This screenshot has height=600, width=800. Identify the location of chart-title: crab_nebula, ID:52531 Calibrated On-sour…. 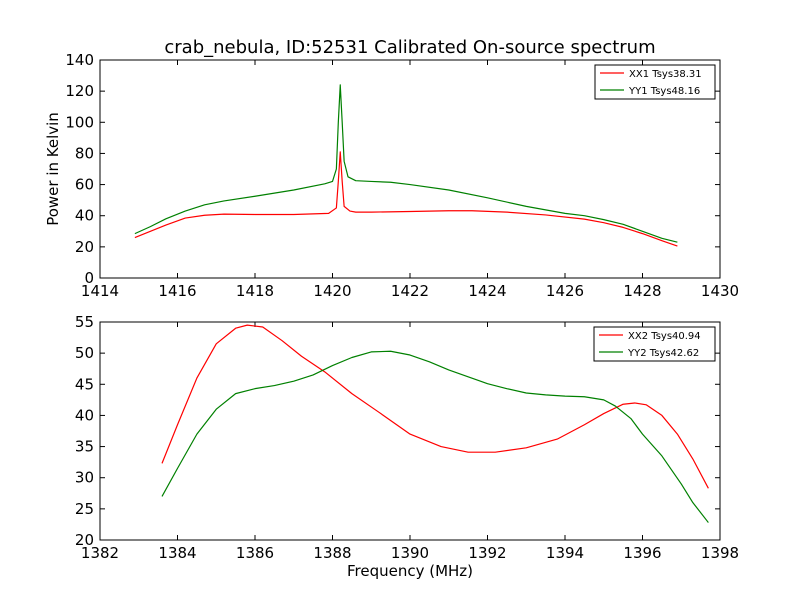
(409, 47).